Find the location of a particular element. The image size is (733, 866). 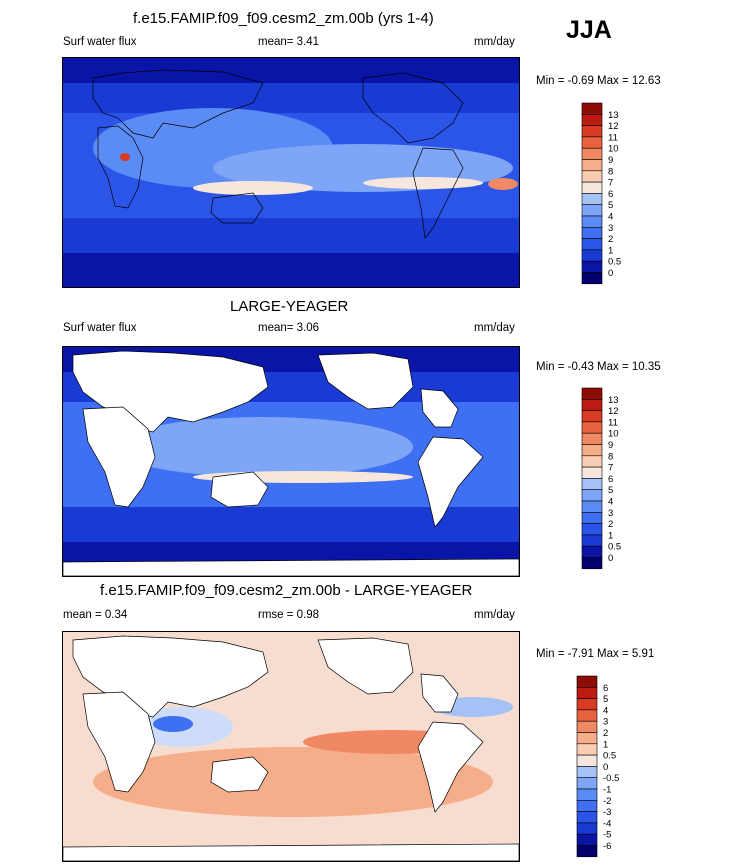

panel-2-colorbar: 13 12 11 10 9 8 7 6 5 4 3 2 1 0.5 0 is located at coordinates (611, 478).